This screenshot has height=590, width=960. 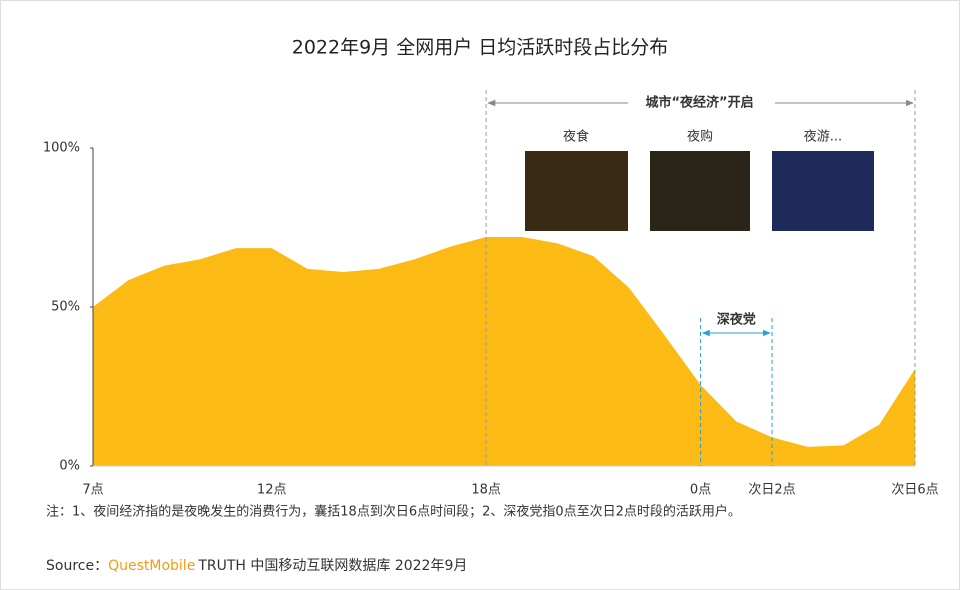 What do you see at coordinates (700, 137) in the screenshot?
I see `annotation: 夜购` at bounding box center [700, 137].